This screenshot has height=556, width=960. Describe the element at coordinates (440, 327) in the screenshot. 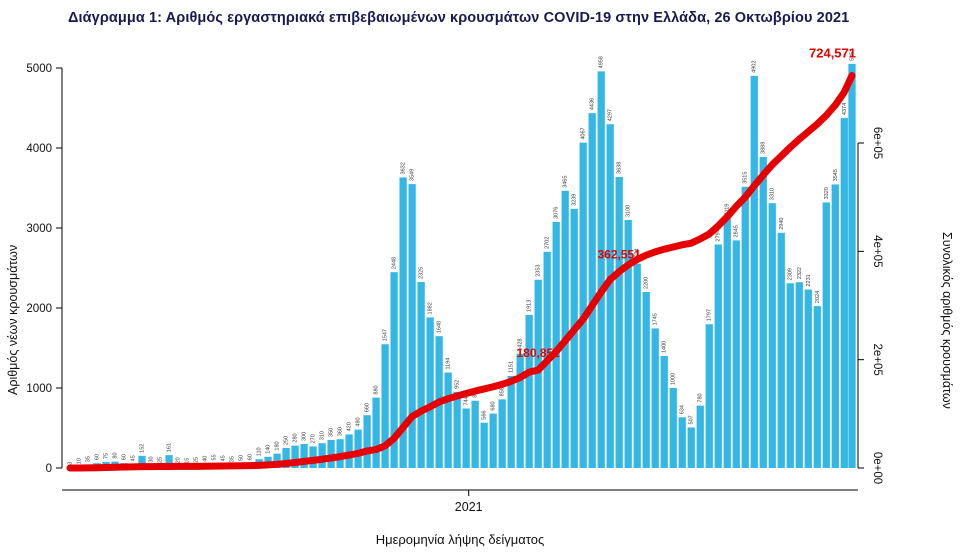

I see `svg-text: 1648` at that location.